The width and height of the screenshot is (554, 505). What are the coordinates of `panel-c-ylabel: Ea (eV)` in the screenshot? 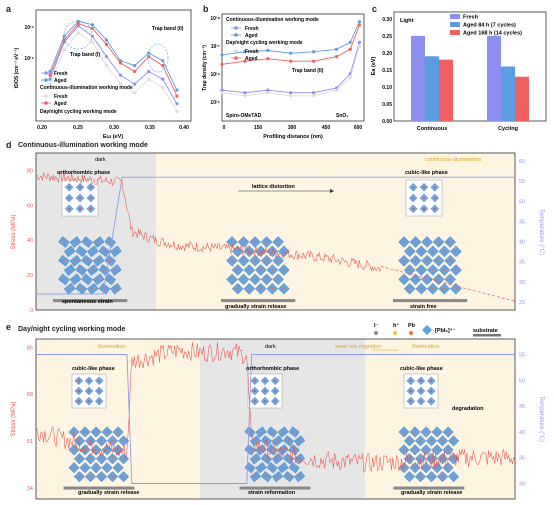 It's located at (374, 66).